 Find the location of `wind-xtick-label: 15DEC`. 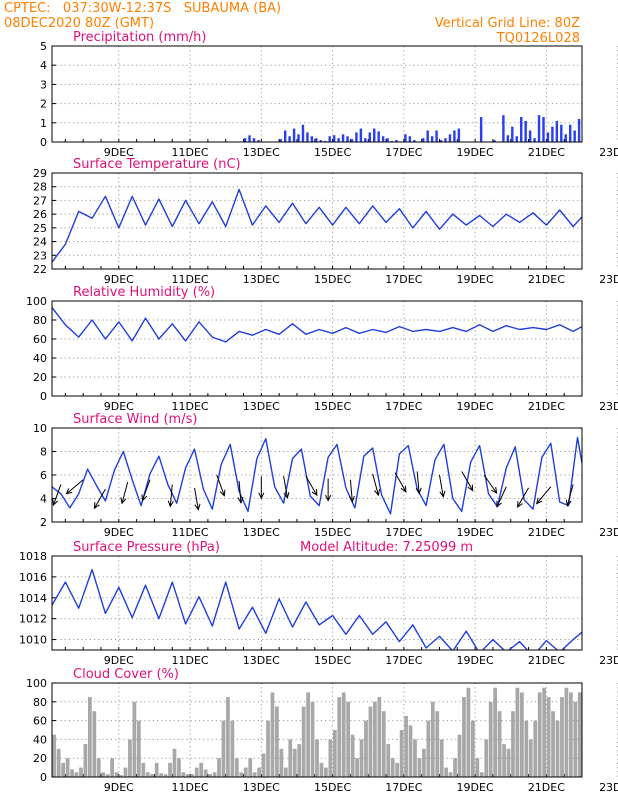

wind-xtick-label: 15DEC is located at coordinates (332, 532).